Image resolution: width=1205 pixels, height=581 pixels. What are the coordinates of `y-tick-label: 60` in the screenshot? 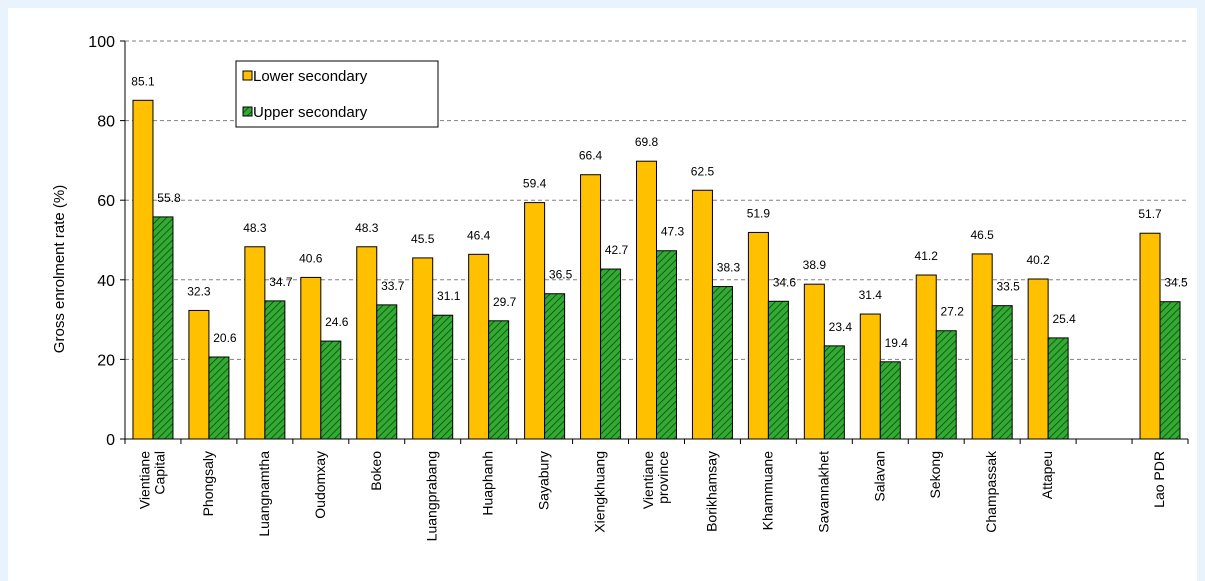 It's located at (106, 201).